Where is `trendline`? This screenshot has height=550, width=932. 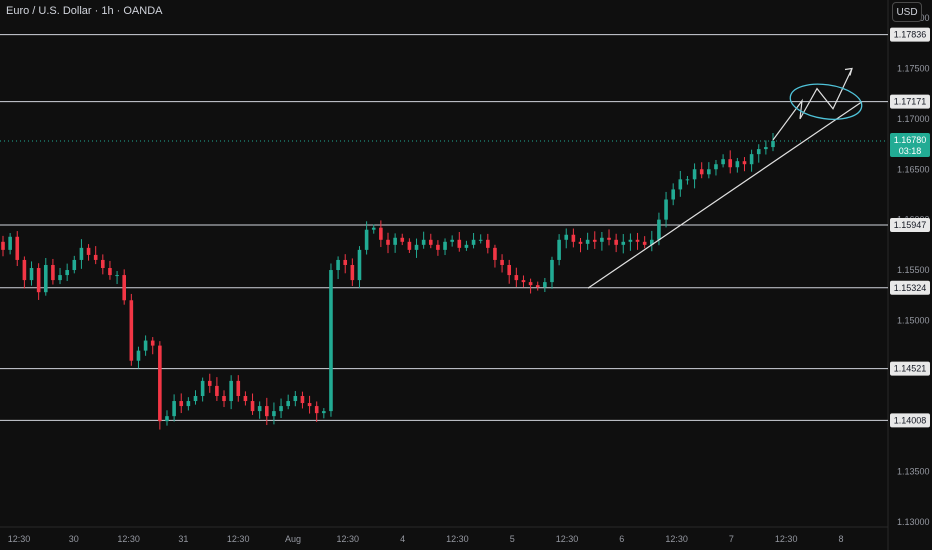 trendline is located at coordinates (725, 195).